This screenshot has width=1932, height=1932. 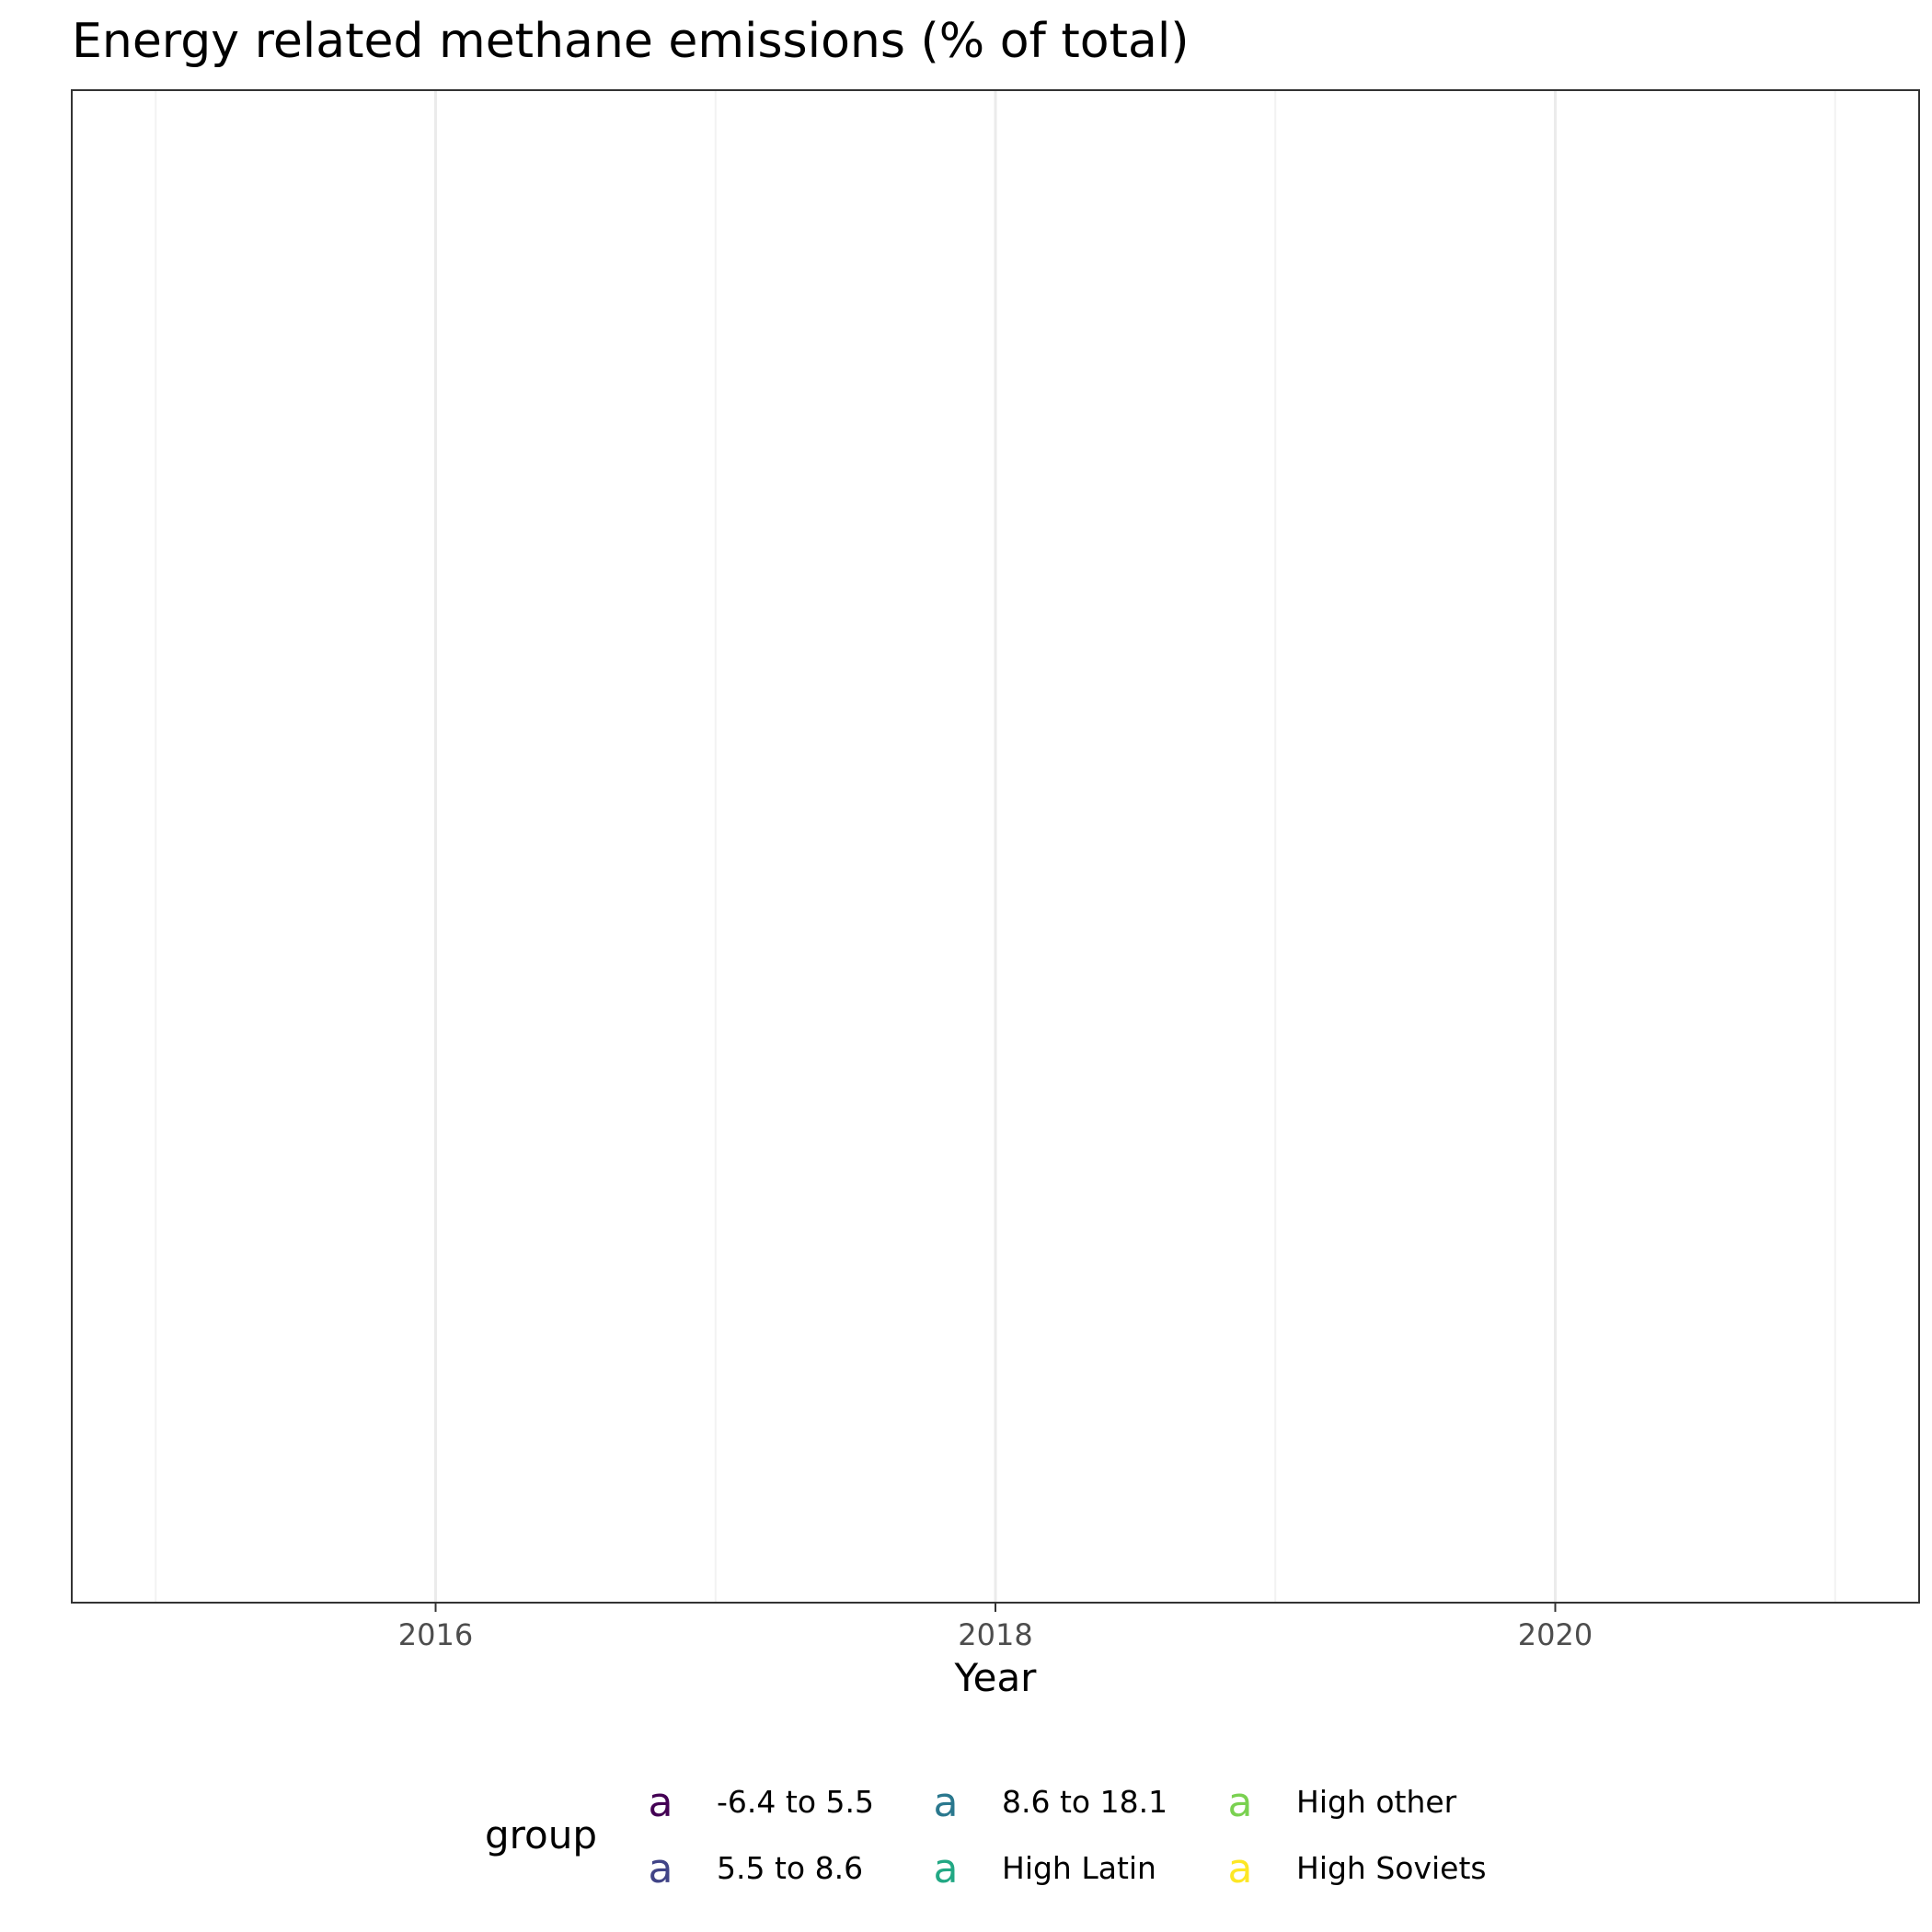 What do you see at coordinates (1079, 1868) in the screenshot?
I see `legend-entry-label: High Latin` at bounding box center [1079, 1868].